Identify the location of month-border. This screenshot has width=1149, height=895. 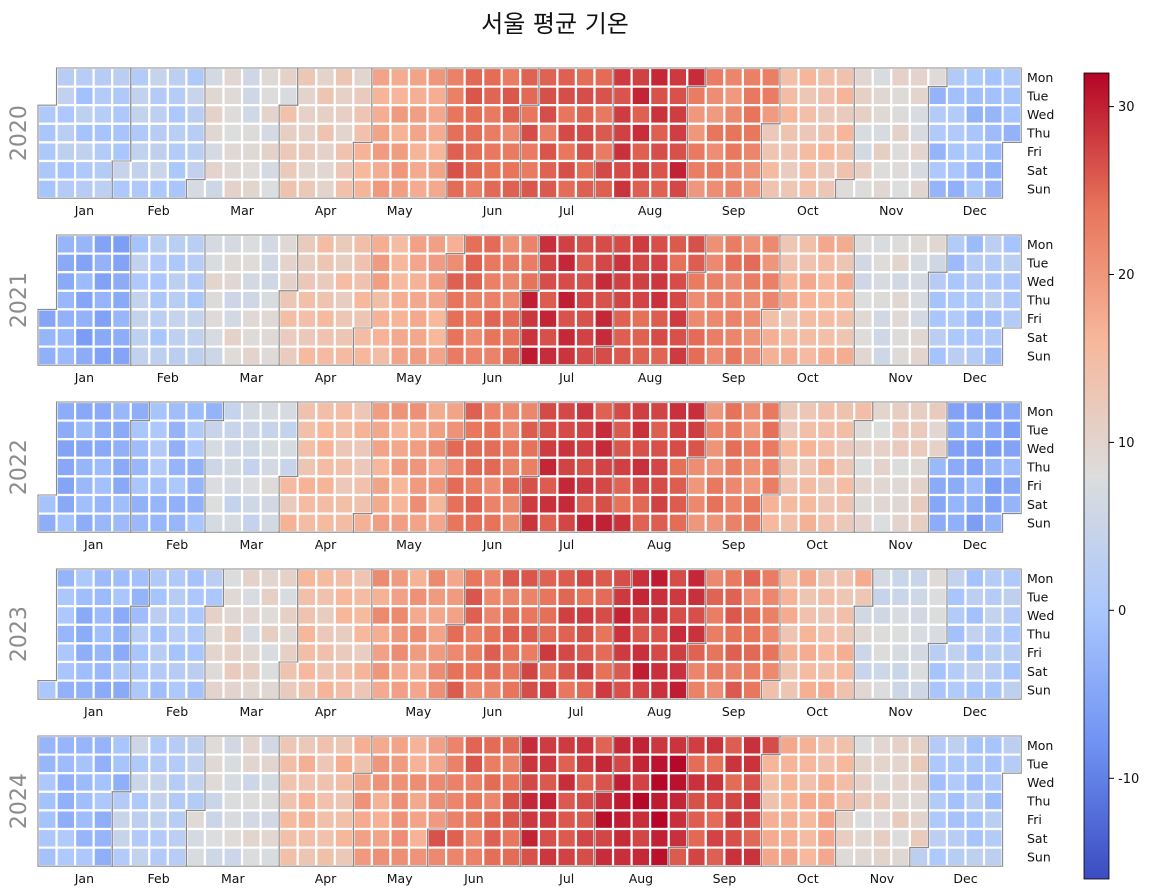
(974, 467).